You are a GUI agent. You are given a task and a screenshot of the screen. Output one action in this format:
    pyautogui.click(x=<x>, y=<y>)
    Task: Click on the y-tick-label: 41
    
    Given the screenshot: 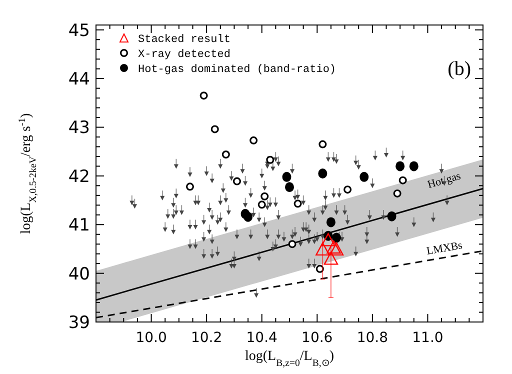 What is the action you would take?
    pyautogui.click(x=79, y=226)
    